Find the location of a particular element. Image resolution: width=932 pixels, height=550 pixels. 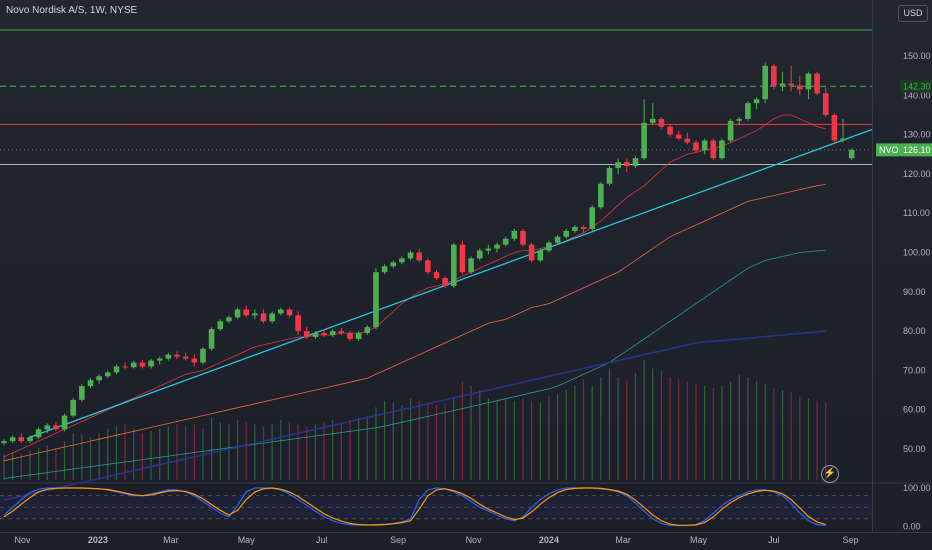

price-tick-label: 130.00 is located at coordinates (917, 135).